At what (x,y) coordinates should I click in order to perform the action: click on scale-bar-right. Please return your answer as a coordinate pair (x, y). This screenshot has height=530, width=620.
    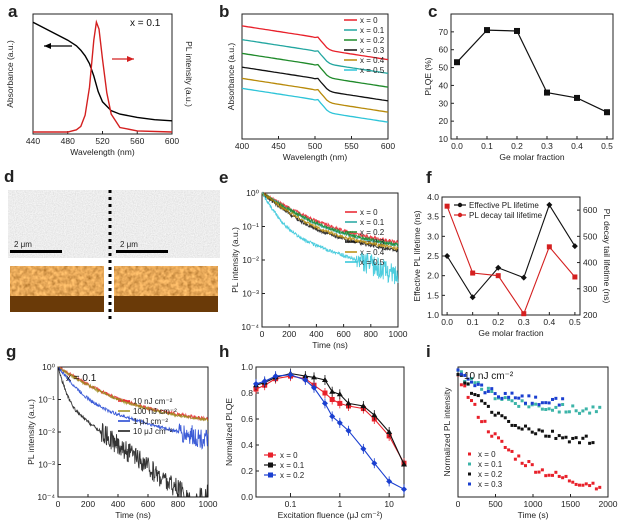
    Looking at the image, I should click on (142, 251).